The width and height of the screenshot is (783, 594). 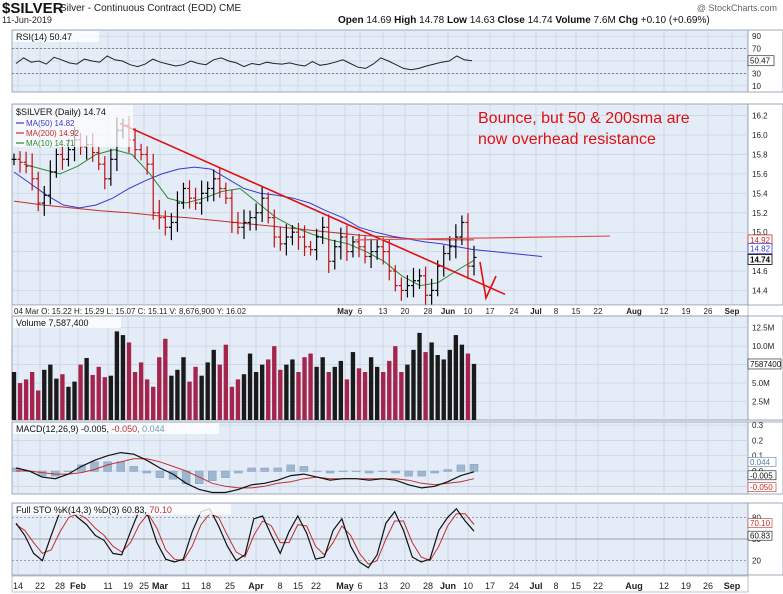 I want to click on sto-k-line, so click(x=245, y=538).